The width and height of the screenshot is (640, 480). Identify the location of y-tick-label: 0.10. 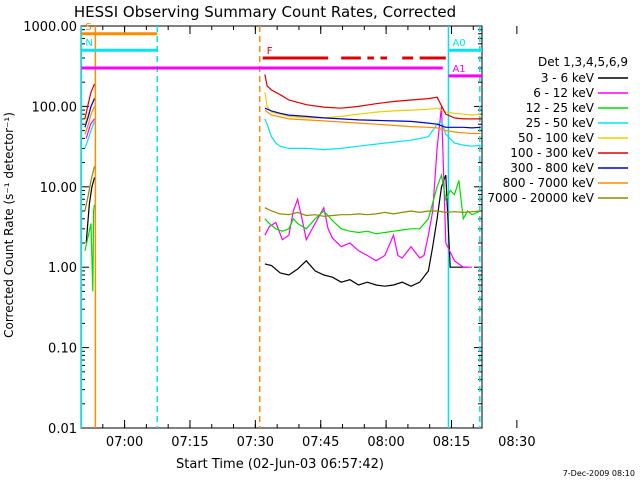
(62, 349).